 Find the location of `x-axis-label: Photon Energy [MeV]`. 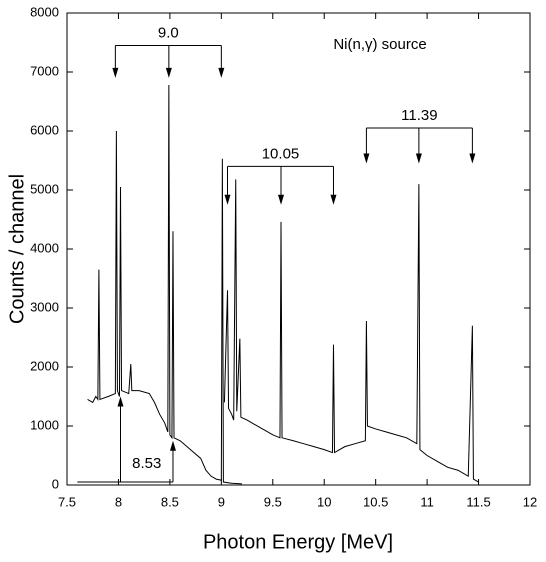

x-axis-label: Photon Energy [MeV] is located at coordinates (298, 542).